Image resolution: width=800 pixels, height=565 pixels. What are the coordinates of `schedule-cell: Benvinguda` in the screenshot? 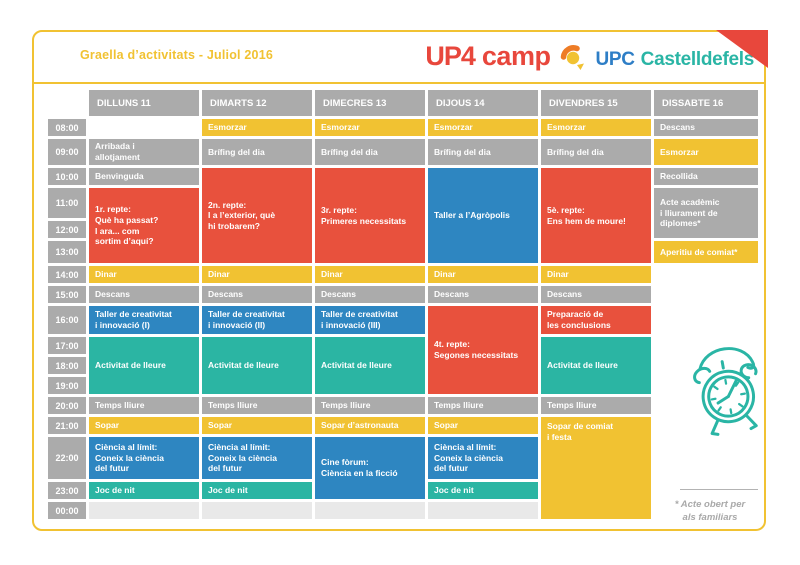 It's located at (144, 176).